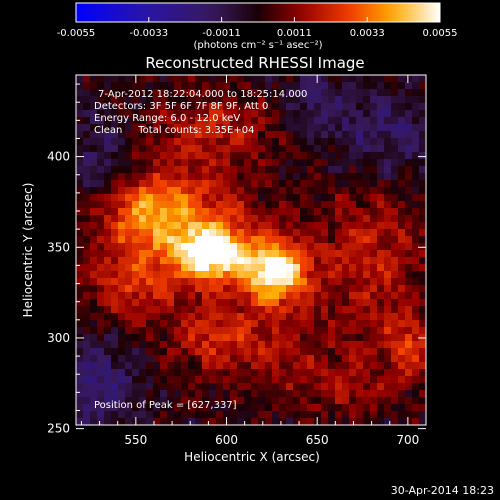 Image resolution: width=500 pixels, height=500 pixels. I want to click on colorbar-unit-label: (photons cm⁻² s⁻¹ asec⁻²), so click(257, 45).